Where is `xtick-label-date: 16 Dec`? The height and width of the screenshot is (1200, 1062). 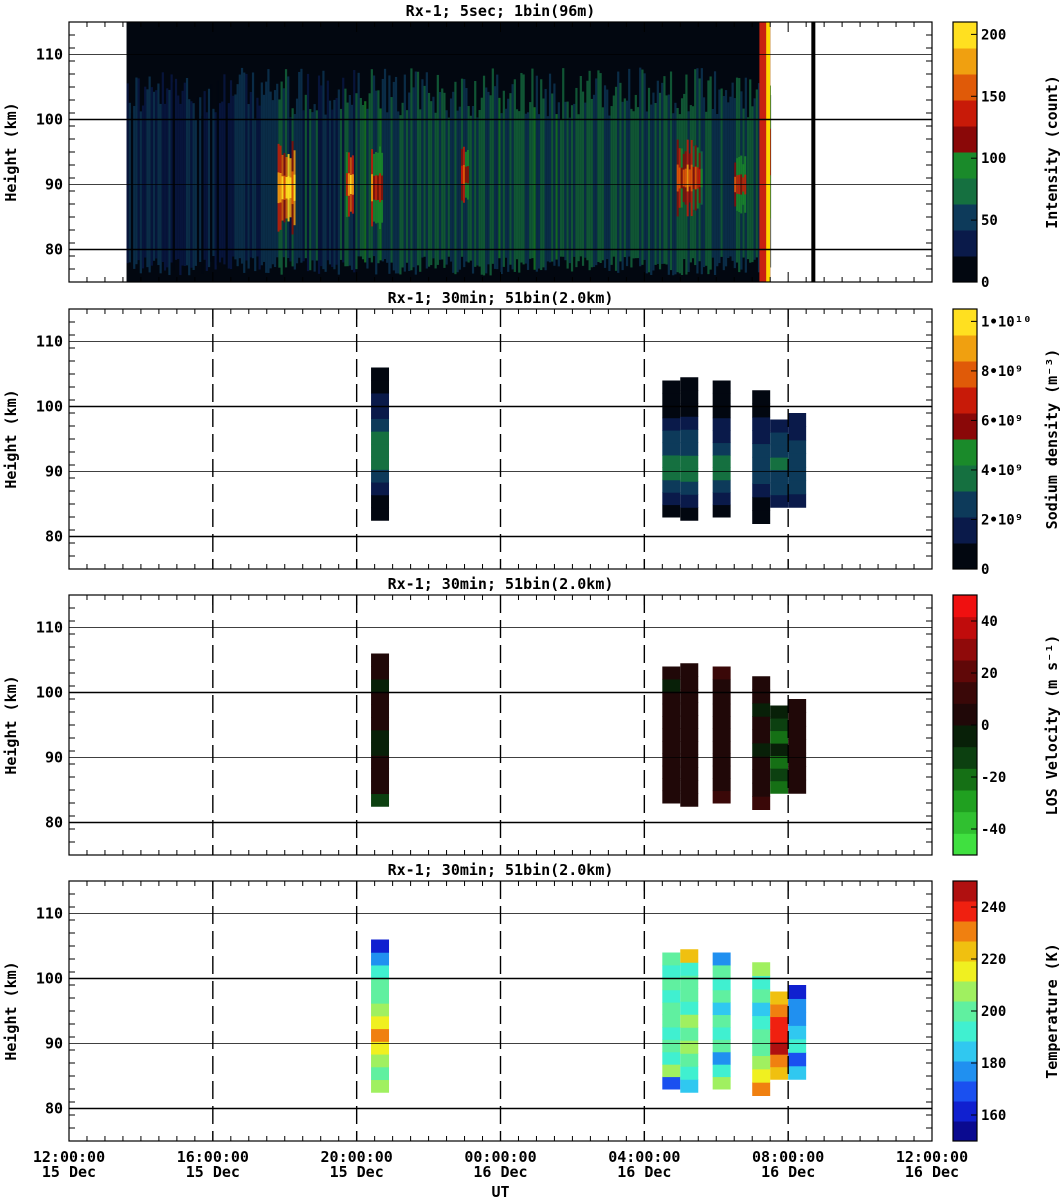 xtick-label-date: 16 Dec is located at coordinates (932, 1172).